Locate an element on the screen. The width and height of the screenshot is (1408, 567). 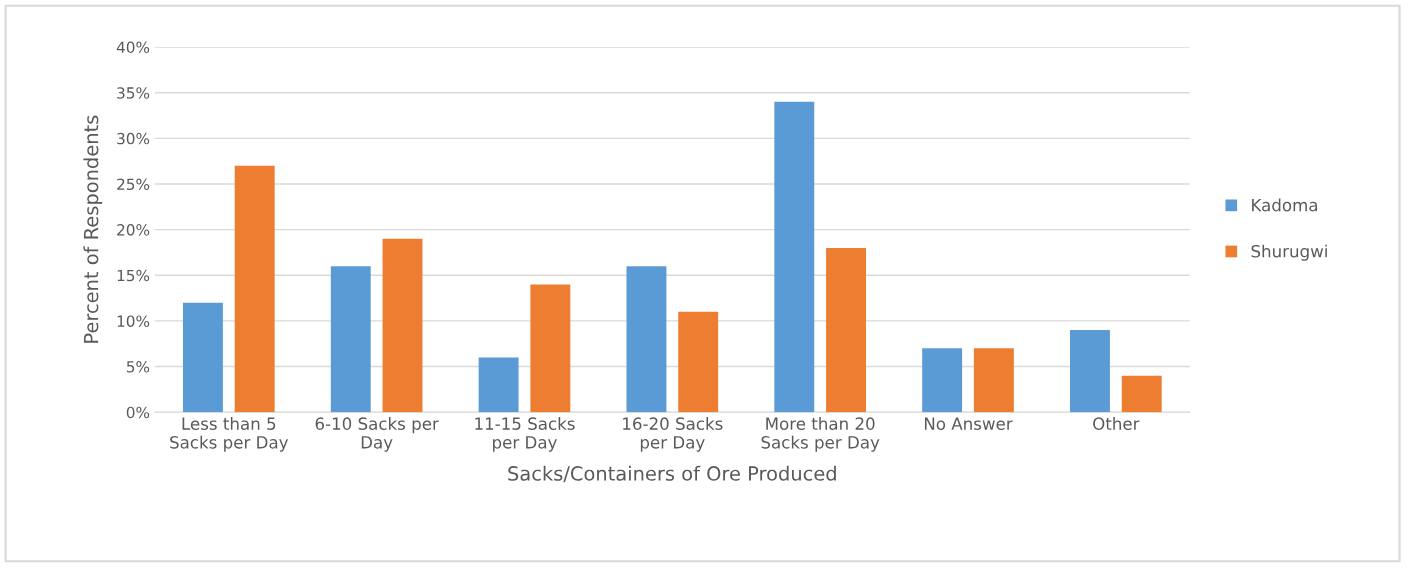
x-axis-title: Sacks/Containers of Ore Produced is located at coordinates (672, 474).